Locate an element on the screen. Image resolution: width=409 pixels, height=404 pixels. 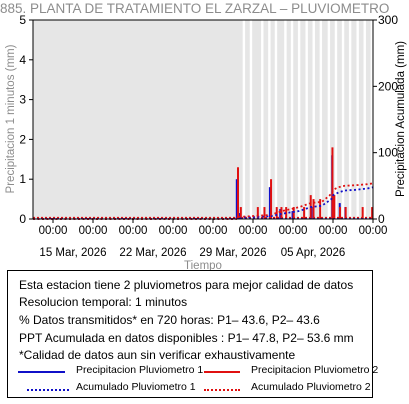
left-y-axis: 0 1 2 3 4 5 is located at coordinates (26, 119).